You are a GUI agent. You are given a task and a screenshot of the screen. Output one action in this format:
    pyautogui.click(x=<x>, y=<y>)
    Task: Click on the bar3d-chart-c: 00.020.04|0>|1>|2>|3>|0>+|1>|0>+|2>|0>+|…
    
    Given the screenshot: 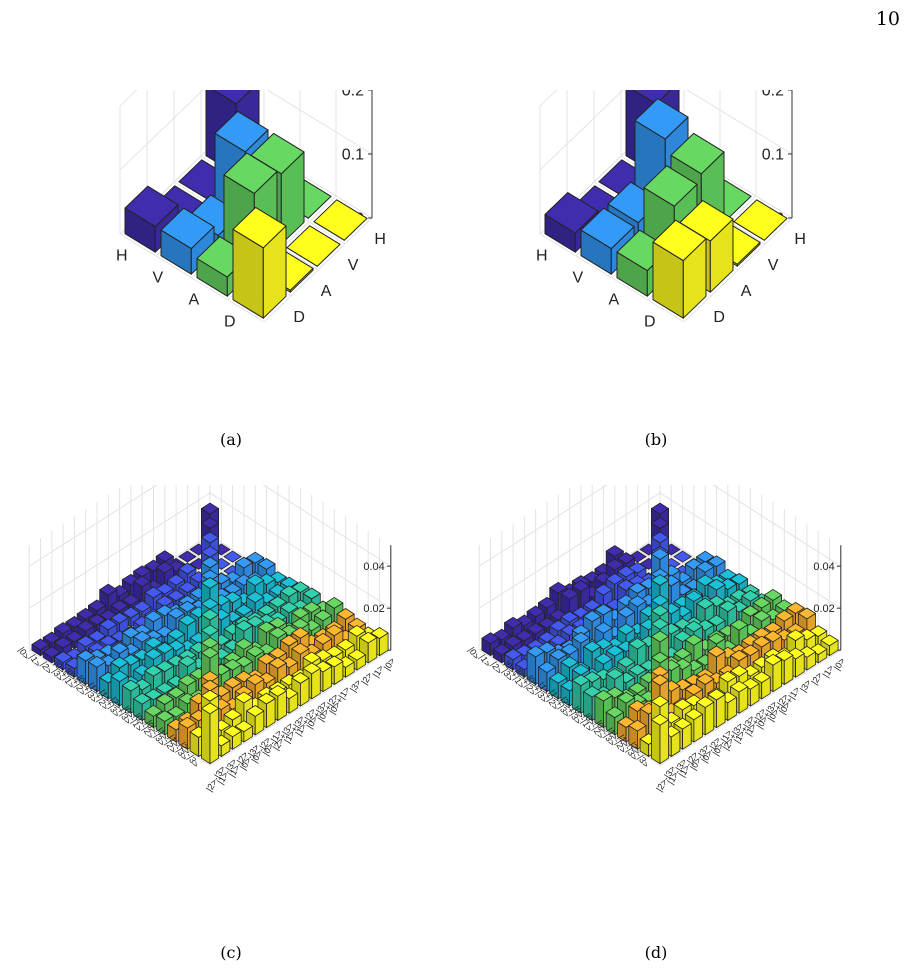 What is the action you would take?
    pyautogui.click(x=206, y=639)
    